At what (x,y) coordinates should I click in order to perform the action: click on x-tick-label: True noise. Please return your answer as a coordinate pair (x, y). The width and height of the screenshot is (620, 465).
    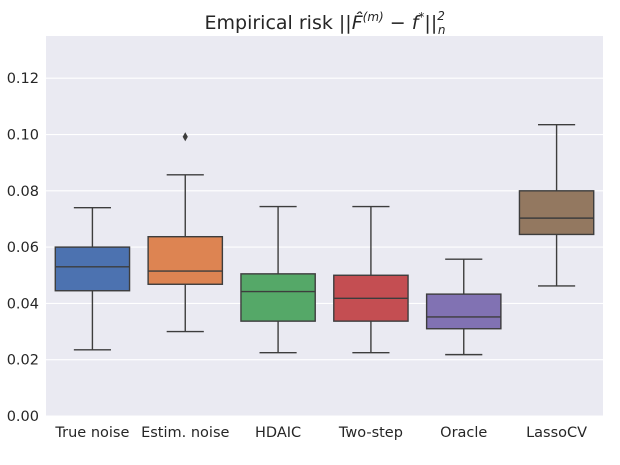
    Looking at the image, I should click on (91, 433).